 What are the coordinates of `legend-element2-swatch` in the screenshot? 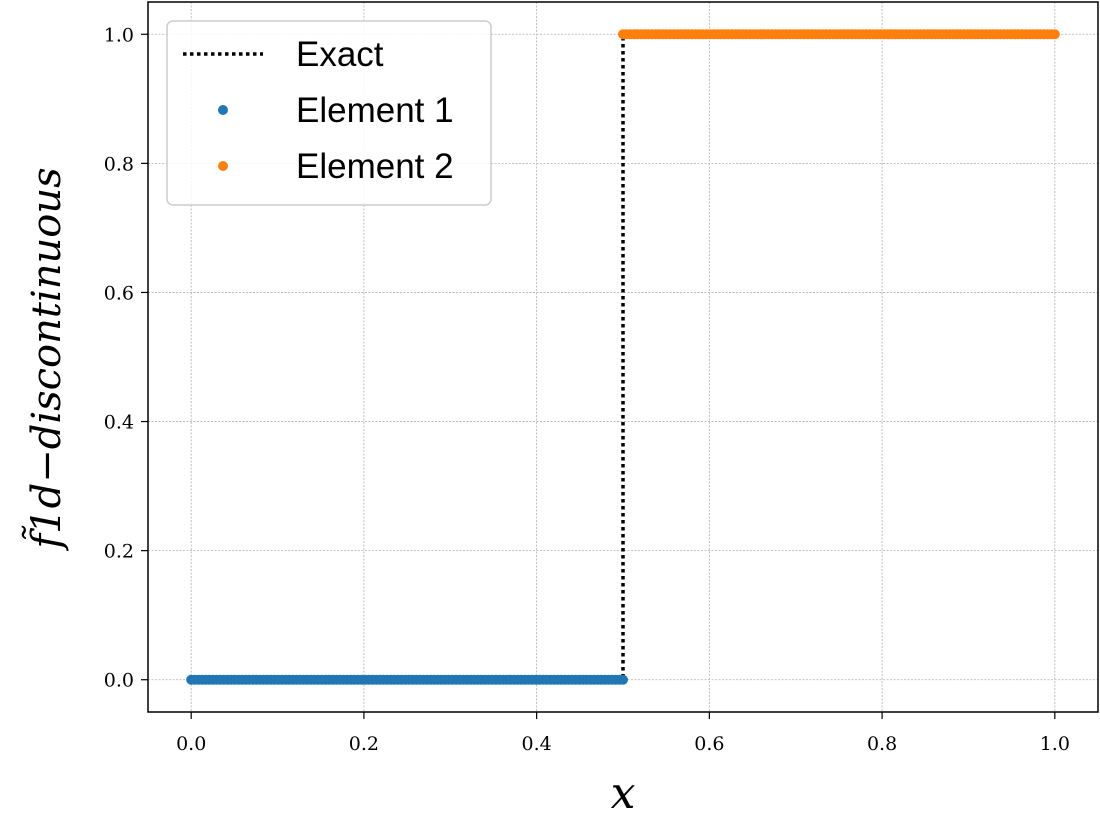 It's located at (223, 166).